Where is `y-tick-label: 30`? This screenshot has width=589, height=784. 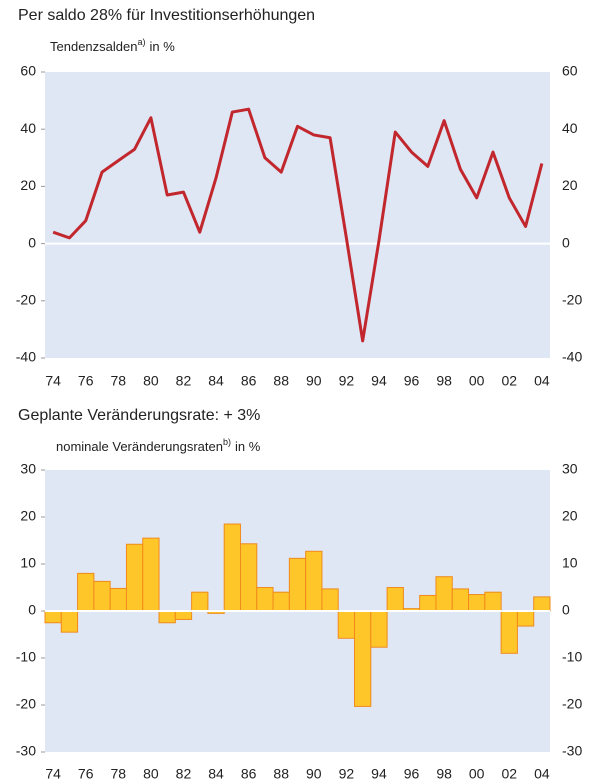 y-tick-label: 30 is located at coordinates (28, 469).